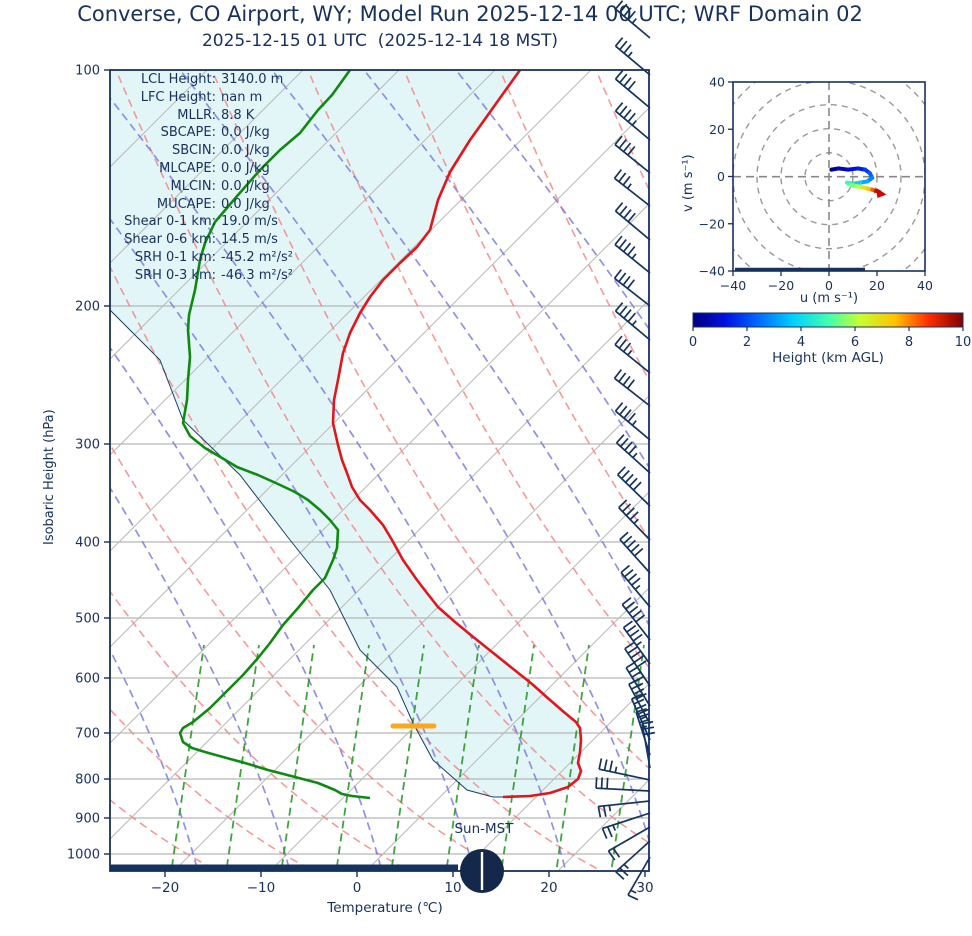  Describe the element at coordinates (829, 298) in the screenshot. I see `hodograph-u-axis-label: u (m s⁻¹)` at that location.